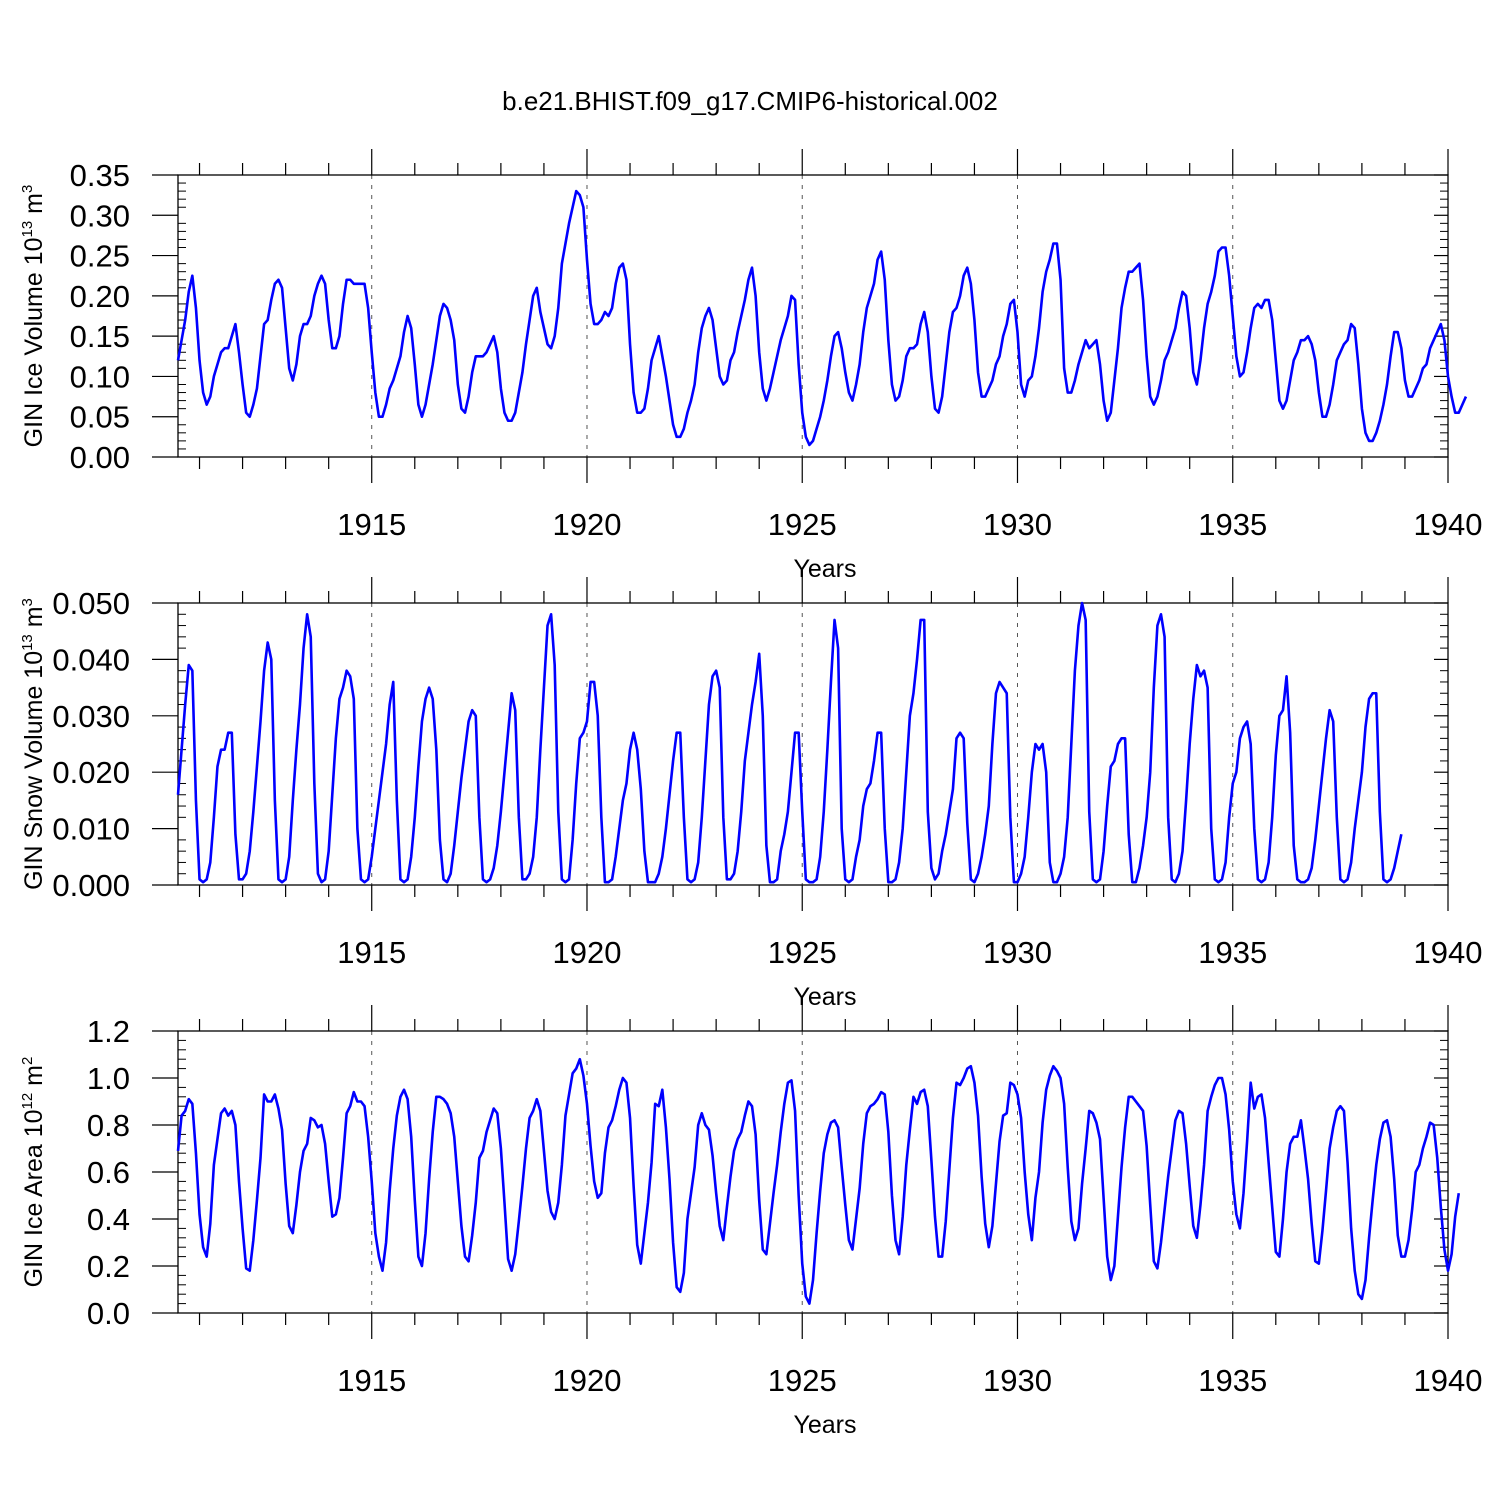 Image resolution: width=1500 pixels, height=1500 pixels. I want to click on y-axis-title-unit-exponent: 2, so click(27, 1061).